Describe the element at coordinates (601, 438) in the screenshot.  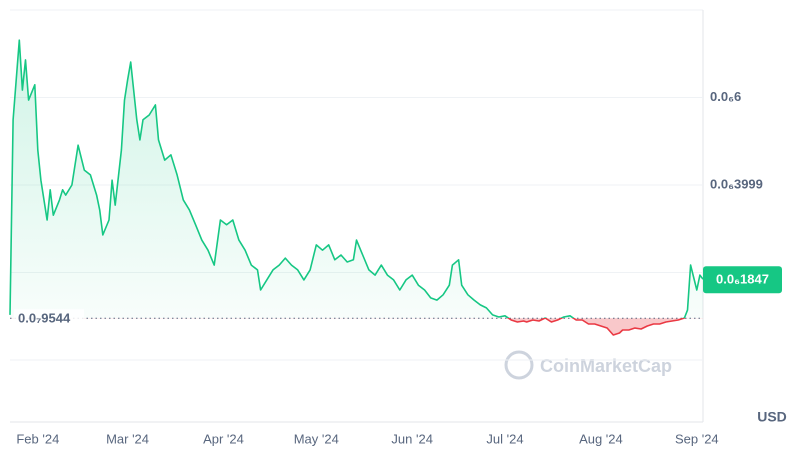
I see `x-tick-label: Aug '24` at that location.